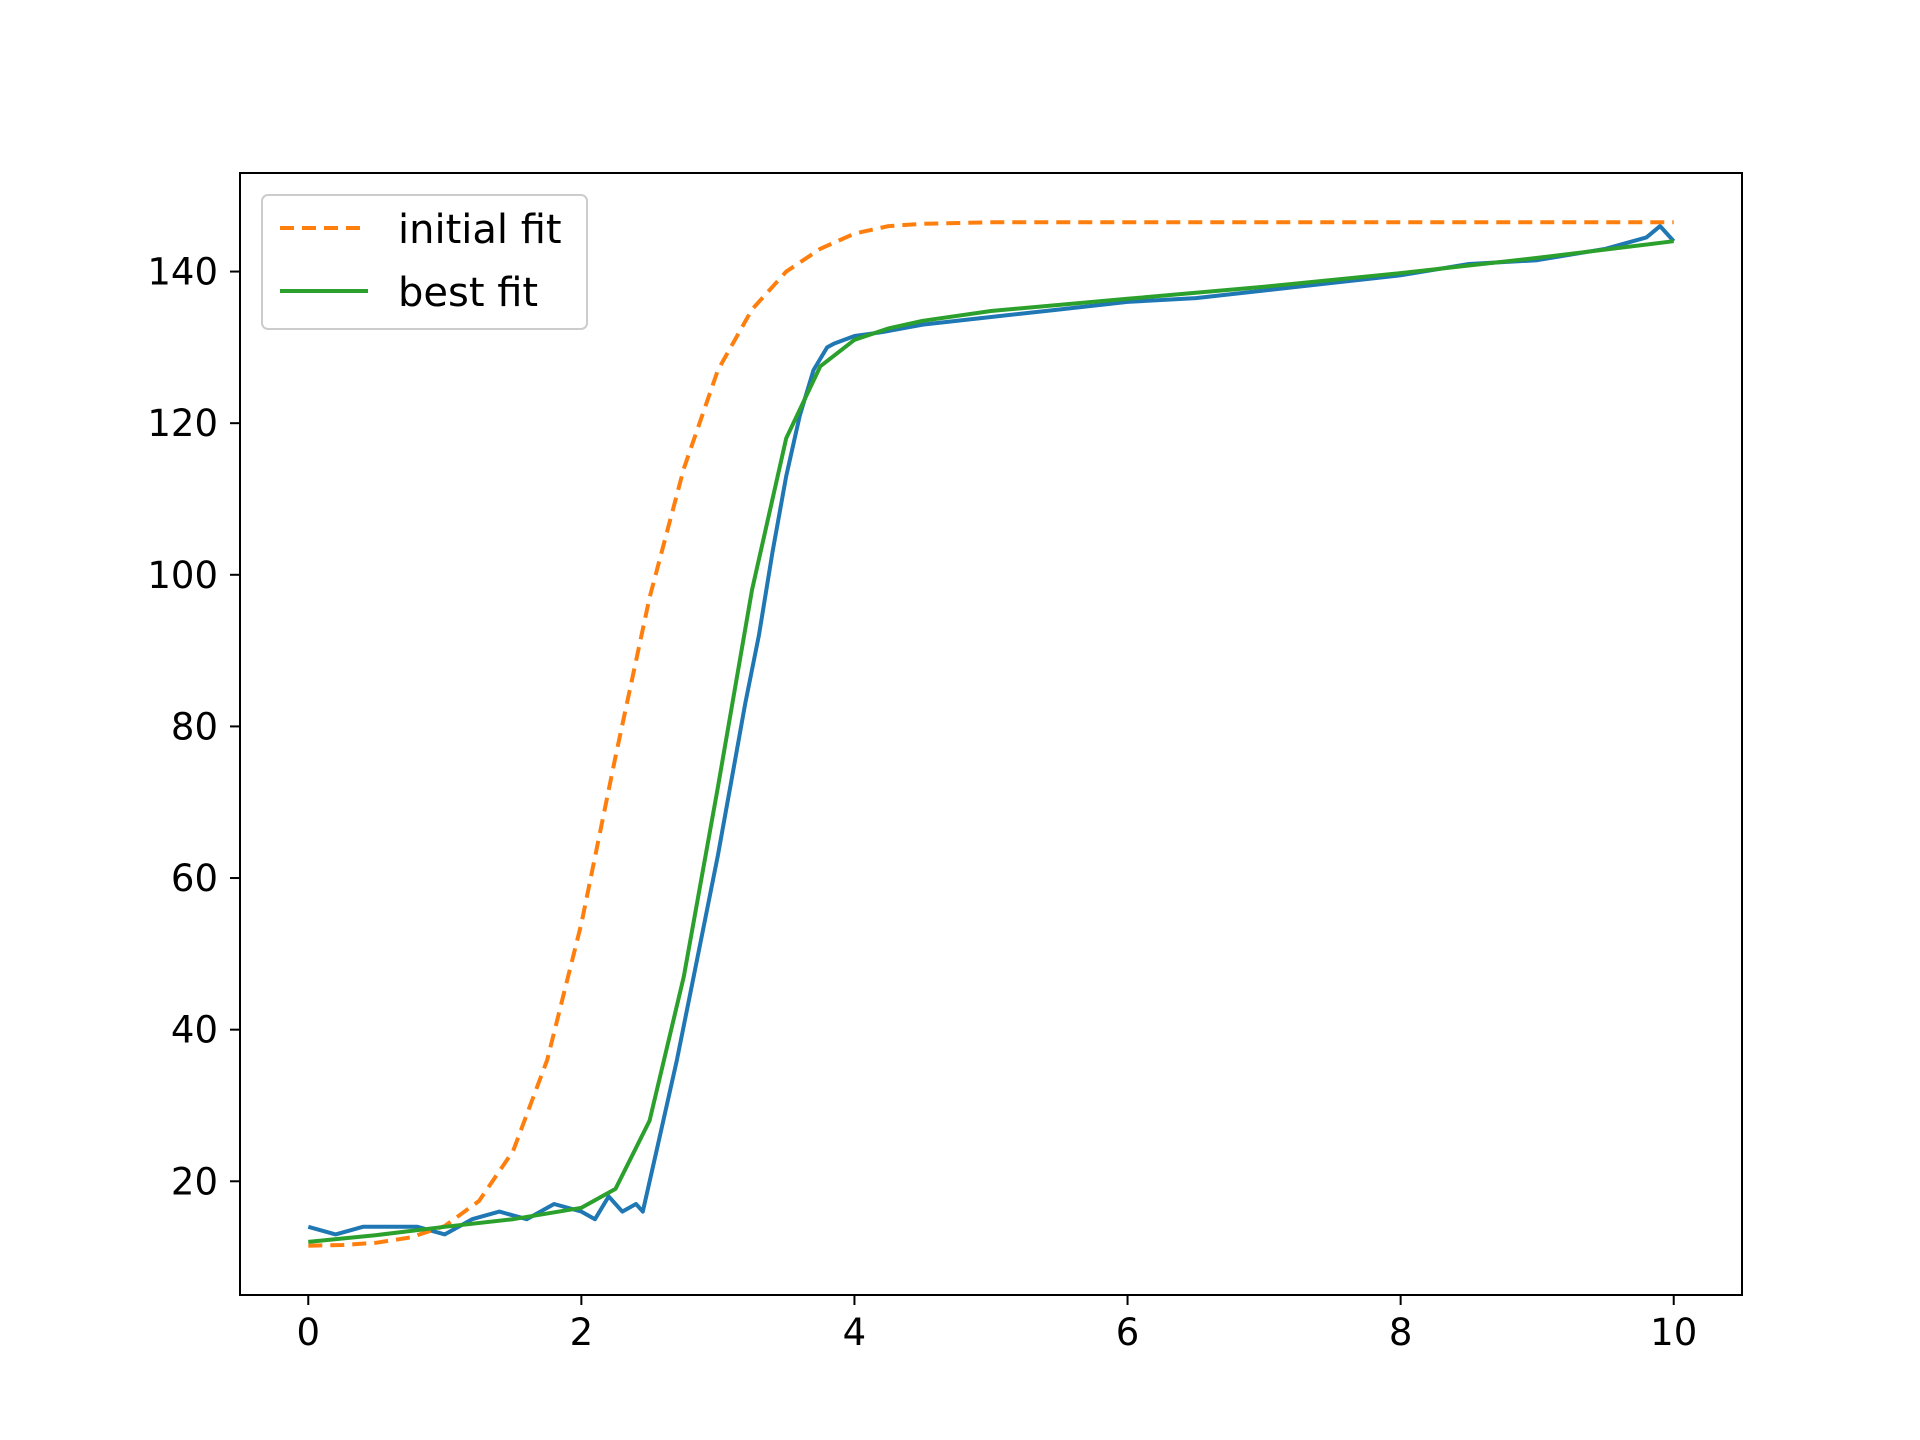 The width and height of the screenshot is (1920, 1440). Describe the element at coordinates (1401, 1332) in the screenshot. I see `x-tick-label: 8` at that location.